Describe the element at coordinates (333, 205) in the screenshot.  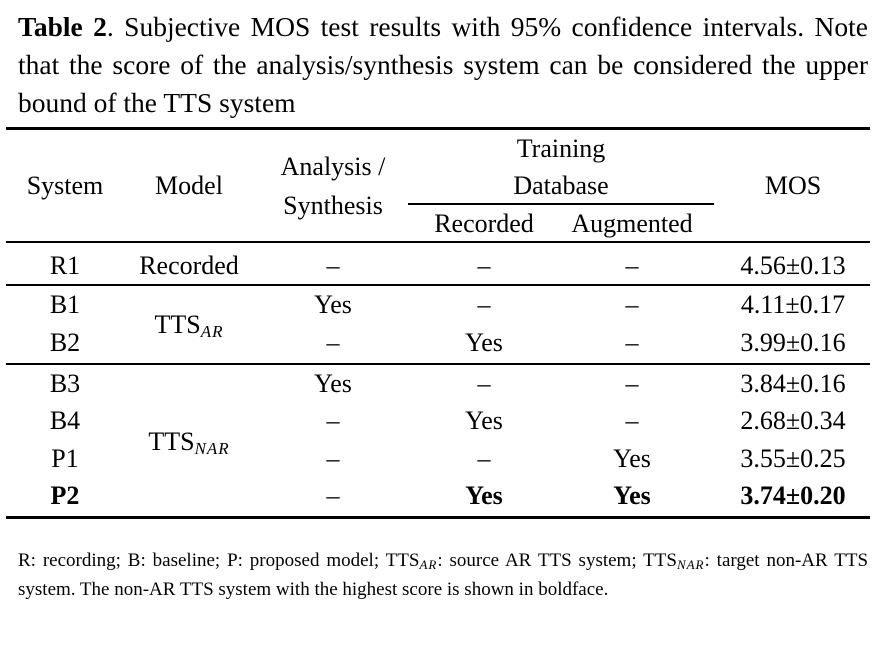
I see `header-analysis-line2: Synthesis` at that location.